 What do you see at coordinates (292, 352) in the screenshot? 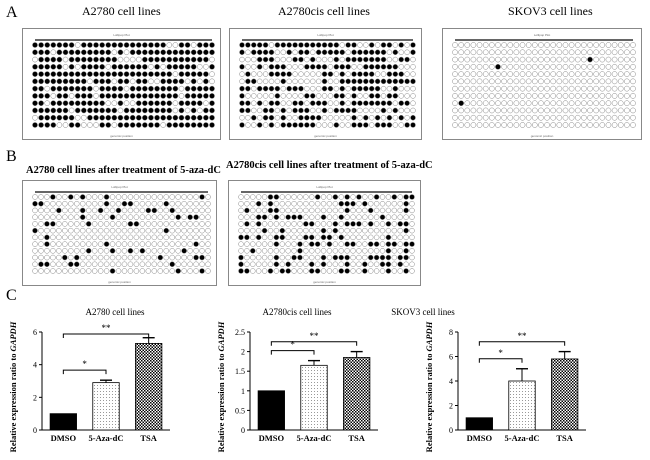
I see `significance-bracket` at bounding box center [292, 352].